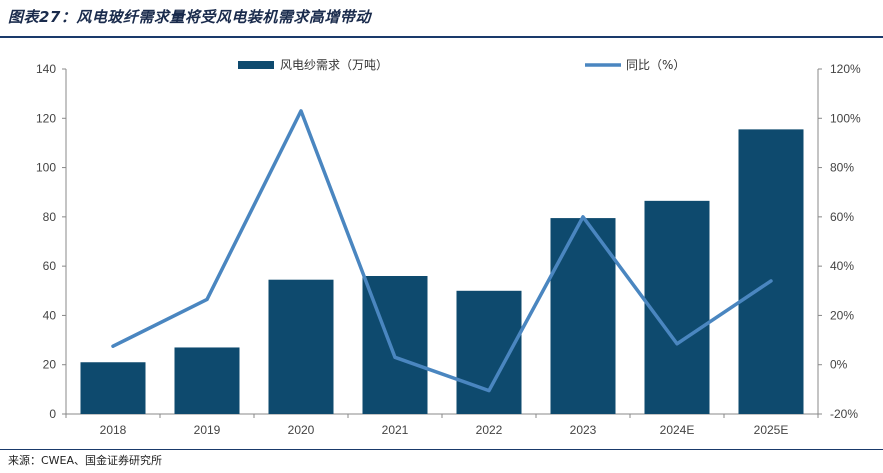  Describe the element at coordinates (113, 430) in the screenshot. I see `x-tick-label: 2018` at that location.